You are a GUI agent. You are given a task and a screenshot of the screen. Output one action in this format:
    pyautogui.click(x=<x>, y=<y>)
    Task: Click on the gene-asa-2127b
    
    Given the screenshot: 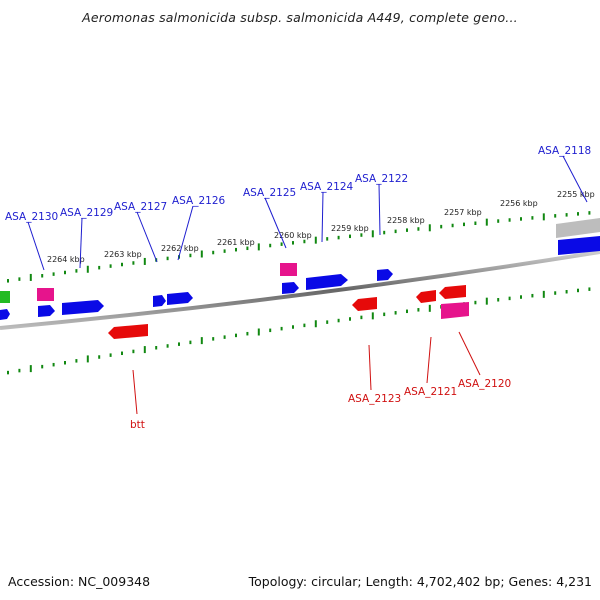 What is the action you would take?
    pyautogui.click(x=159, y=301)
    